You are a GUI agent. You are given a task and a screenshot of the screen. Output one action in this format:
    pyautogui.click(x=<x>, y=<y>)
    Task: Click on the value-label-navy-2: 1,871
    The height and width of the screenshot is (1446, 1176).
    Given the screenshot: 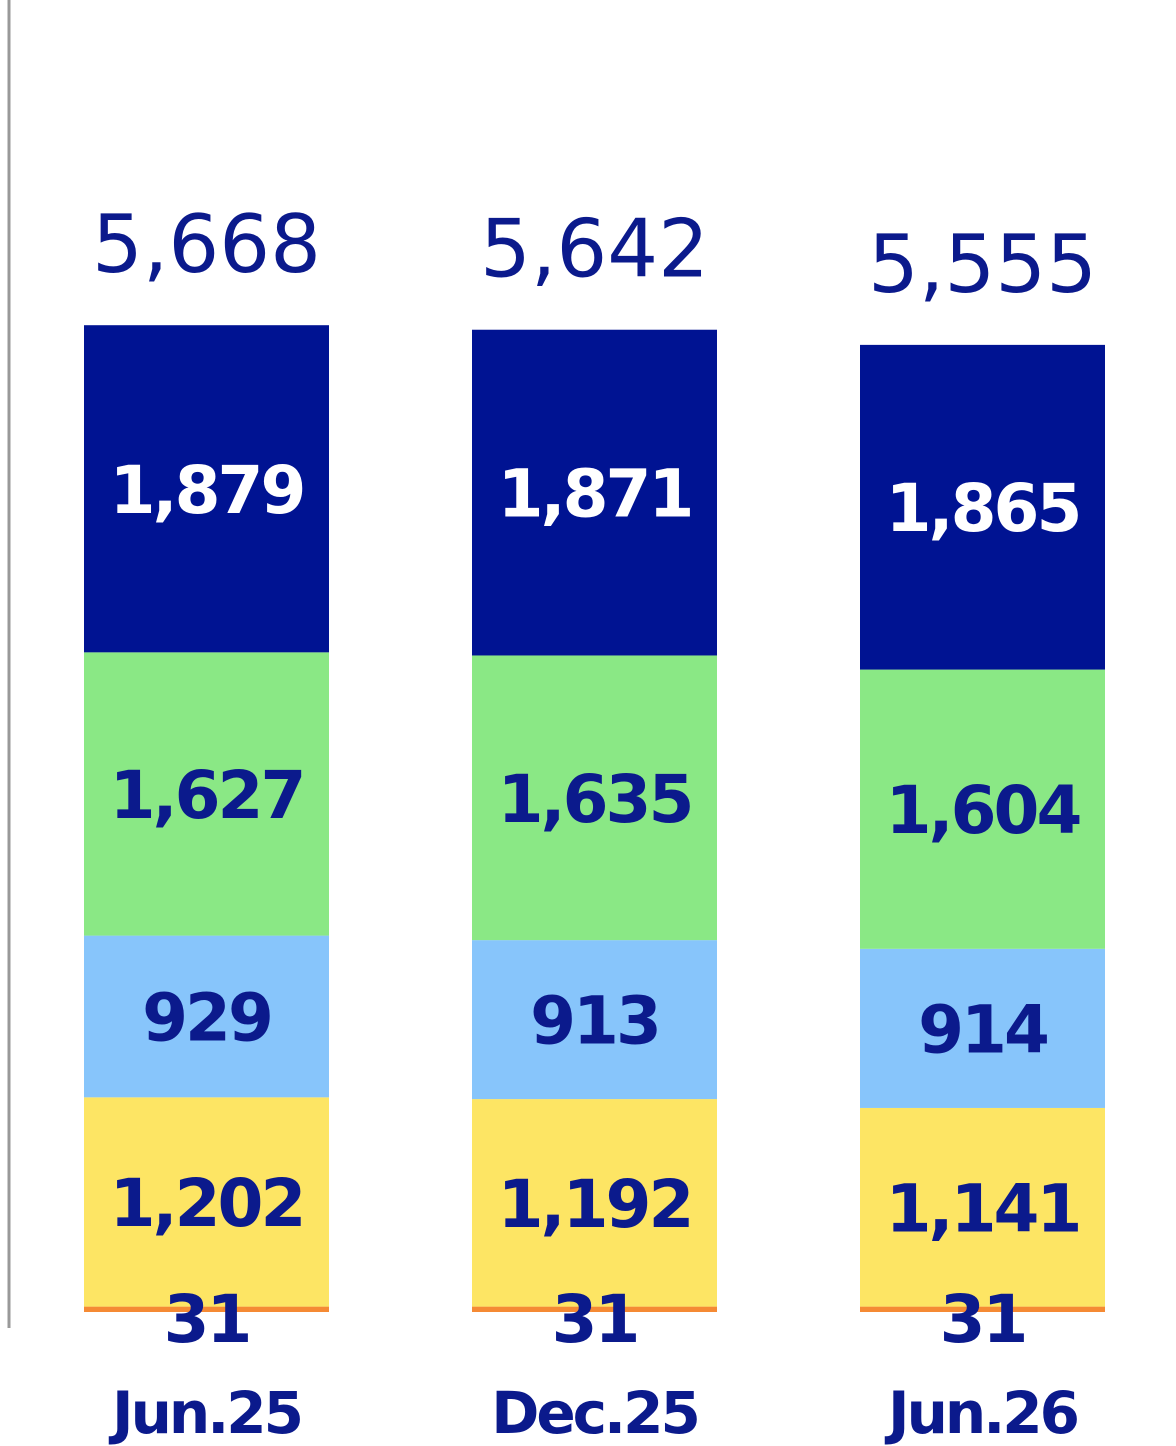 What is the action you would take?
    pyautogui.click(x=595, y=494)
    